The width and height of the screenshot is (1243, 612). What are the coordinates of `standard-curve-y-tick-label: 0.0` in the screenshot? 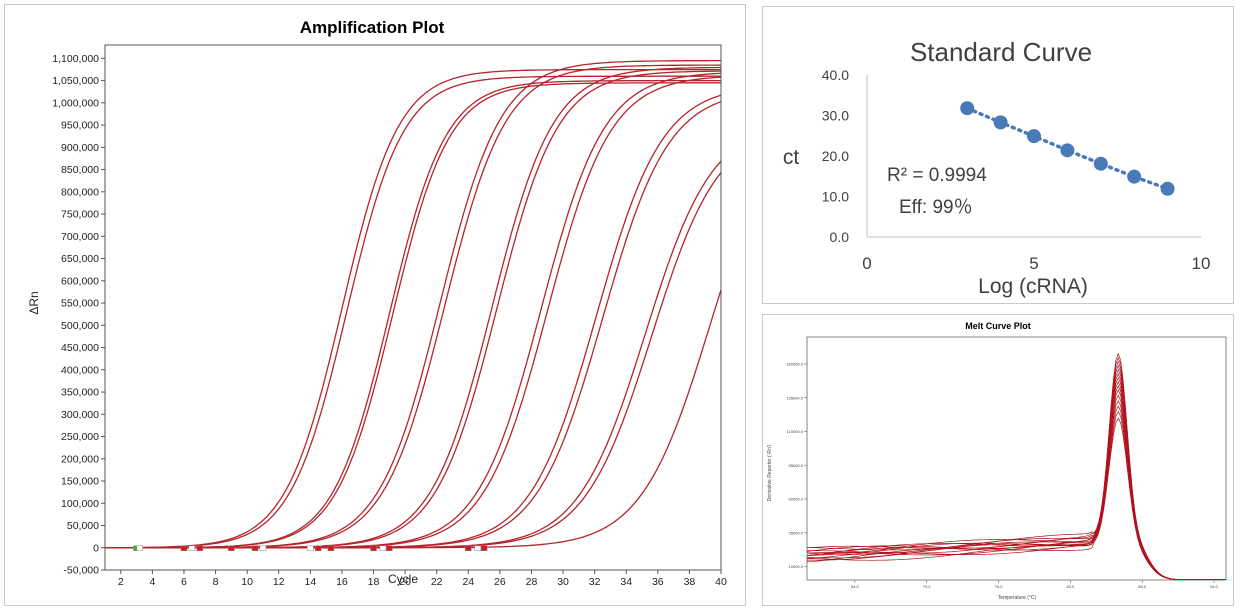 It's located at (840, 237).